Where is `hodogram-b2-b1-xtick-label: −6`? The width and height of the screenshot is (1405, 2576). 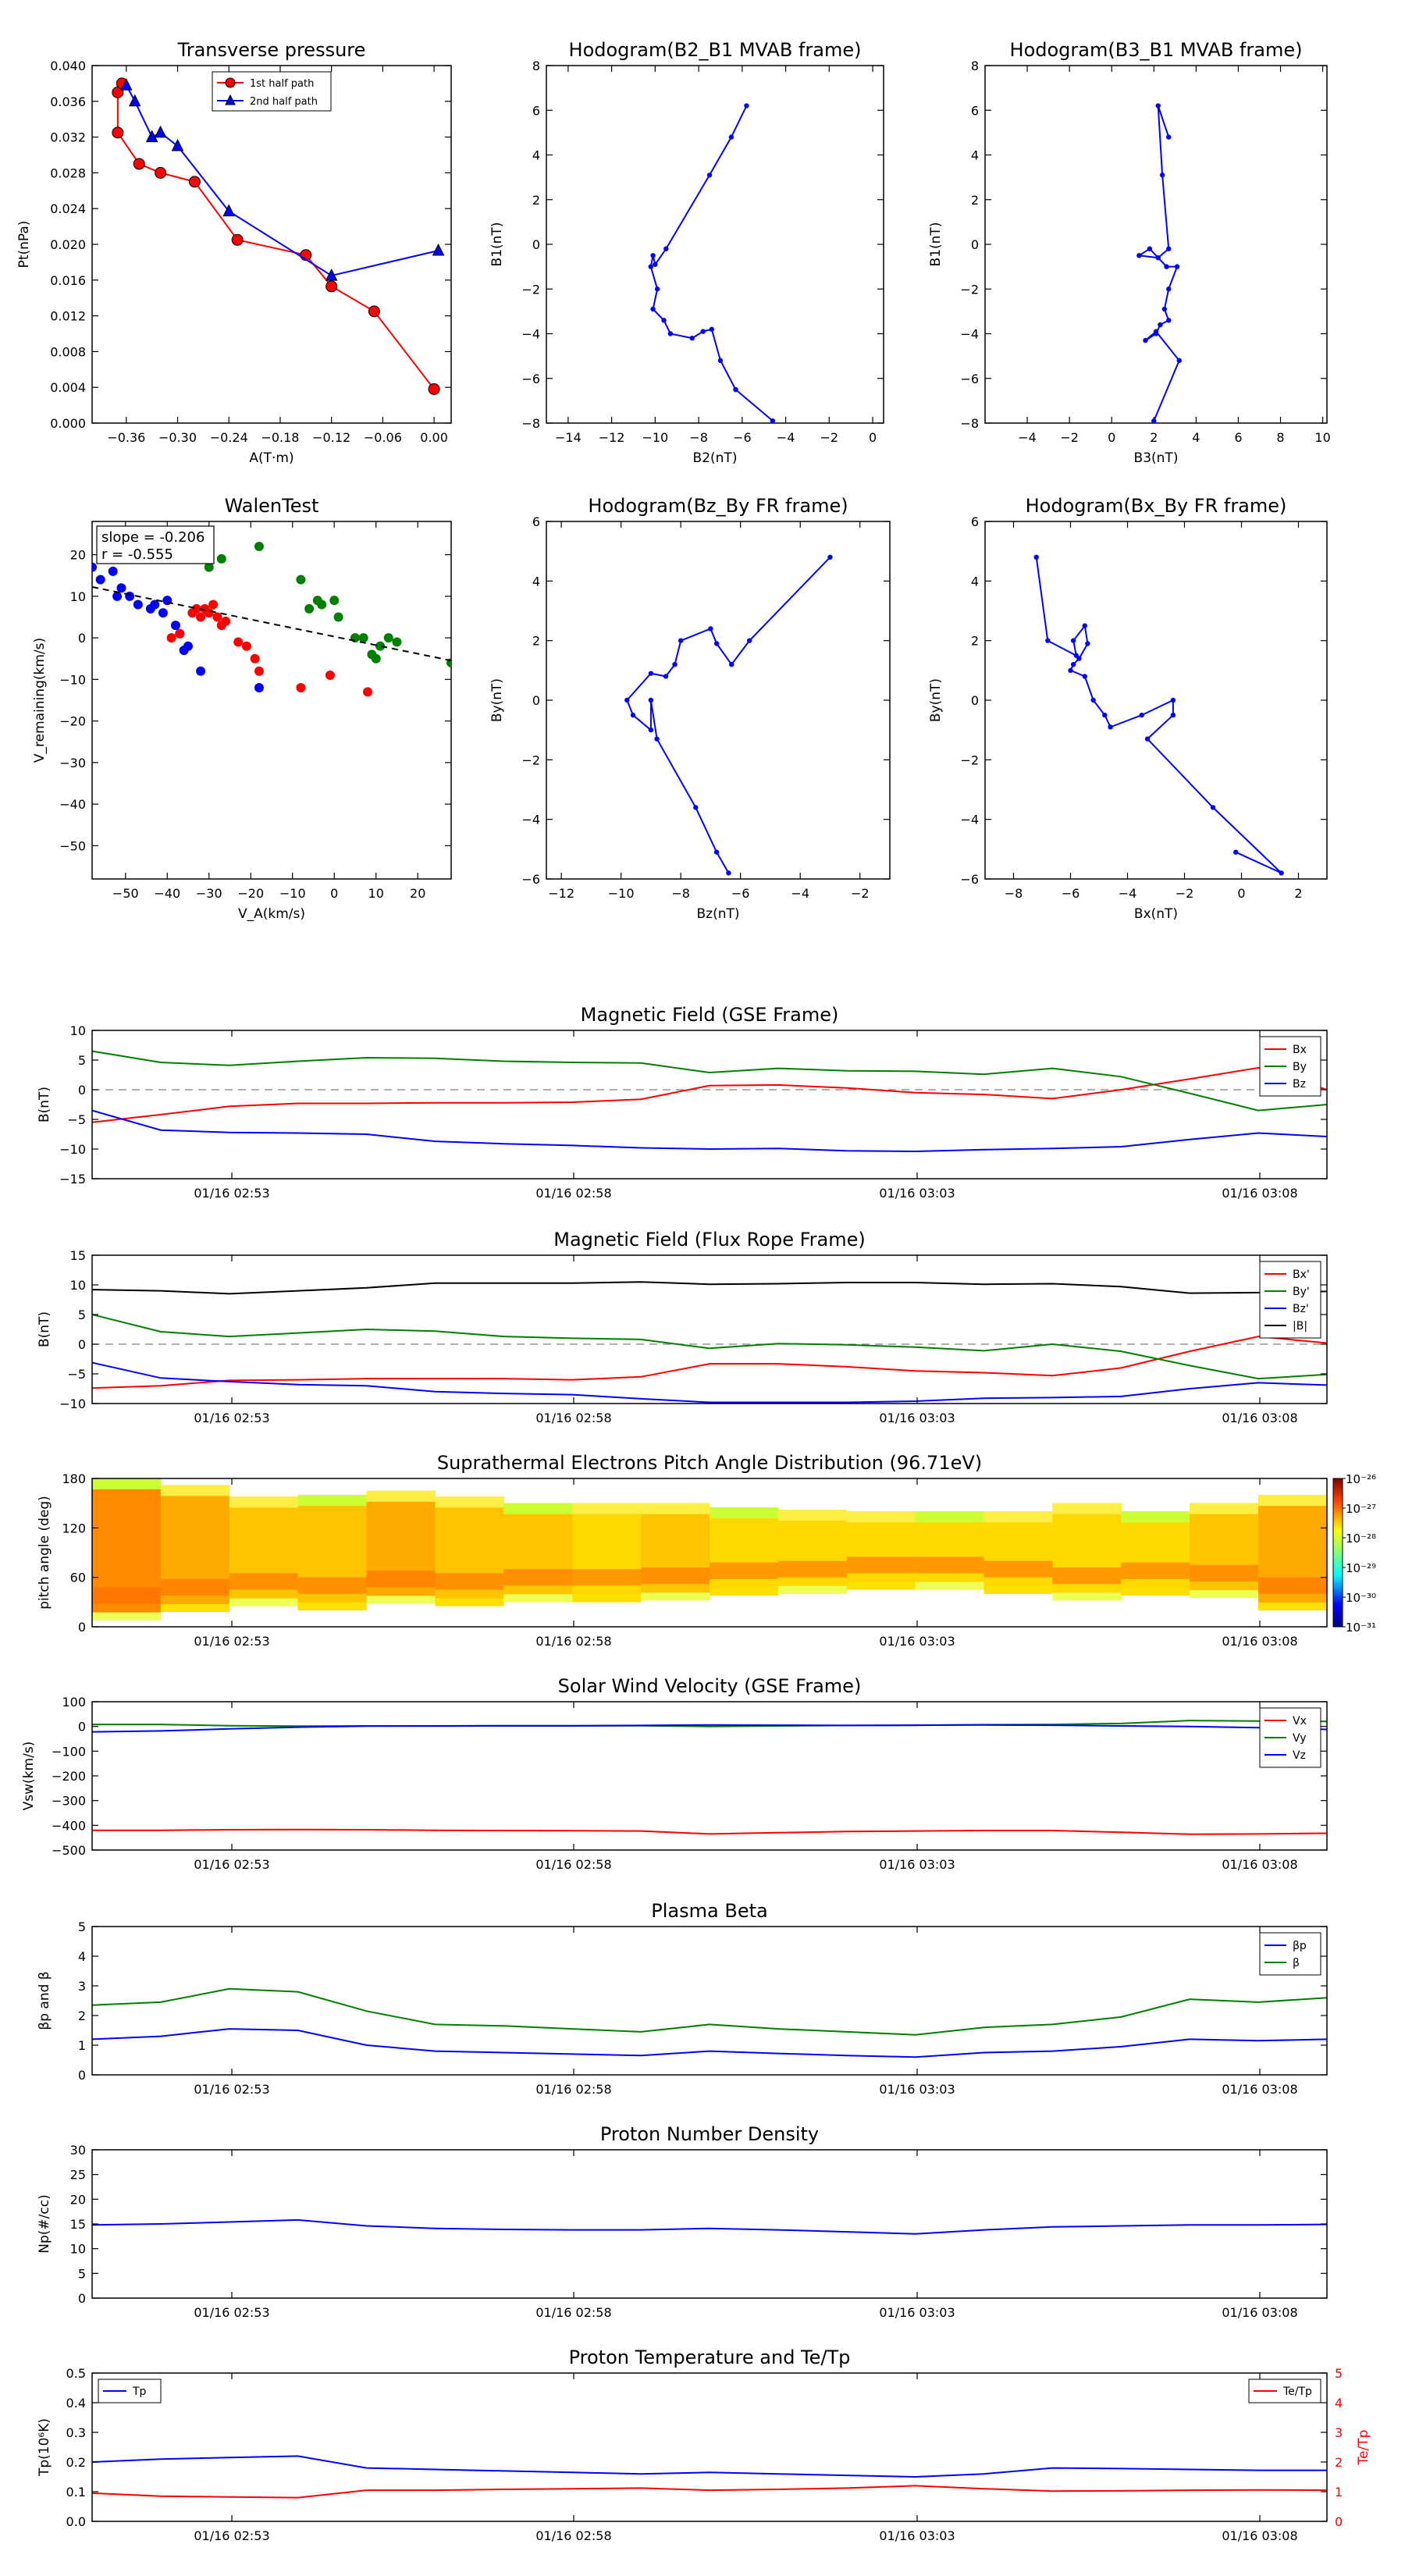
hodogram-b2-b1-xtick-label: −6 is located at coordinates (743, 437).